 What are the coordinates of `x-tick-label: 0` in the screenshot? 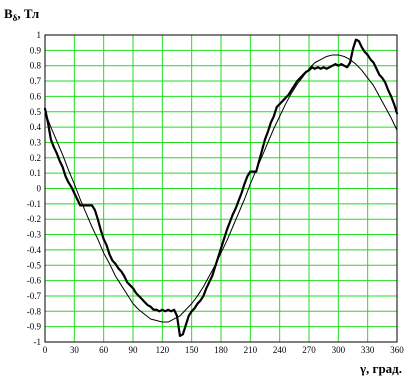 It's located at (45, 350).